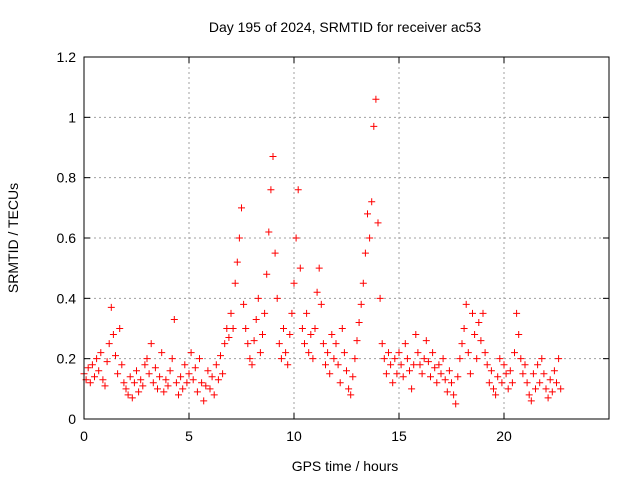 This screenshot has height=480, width=640. What do you see at coordinates (67, 359) in the screenshot?
I see `y-tick-label: 0.2` at bounding box center [67, 359].